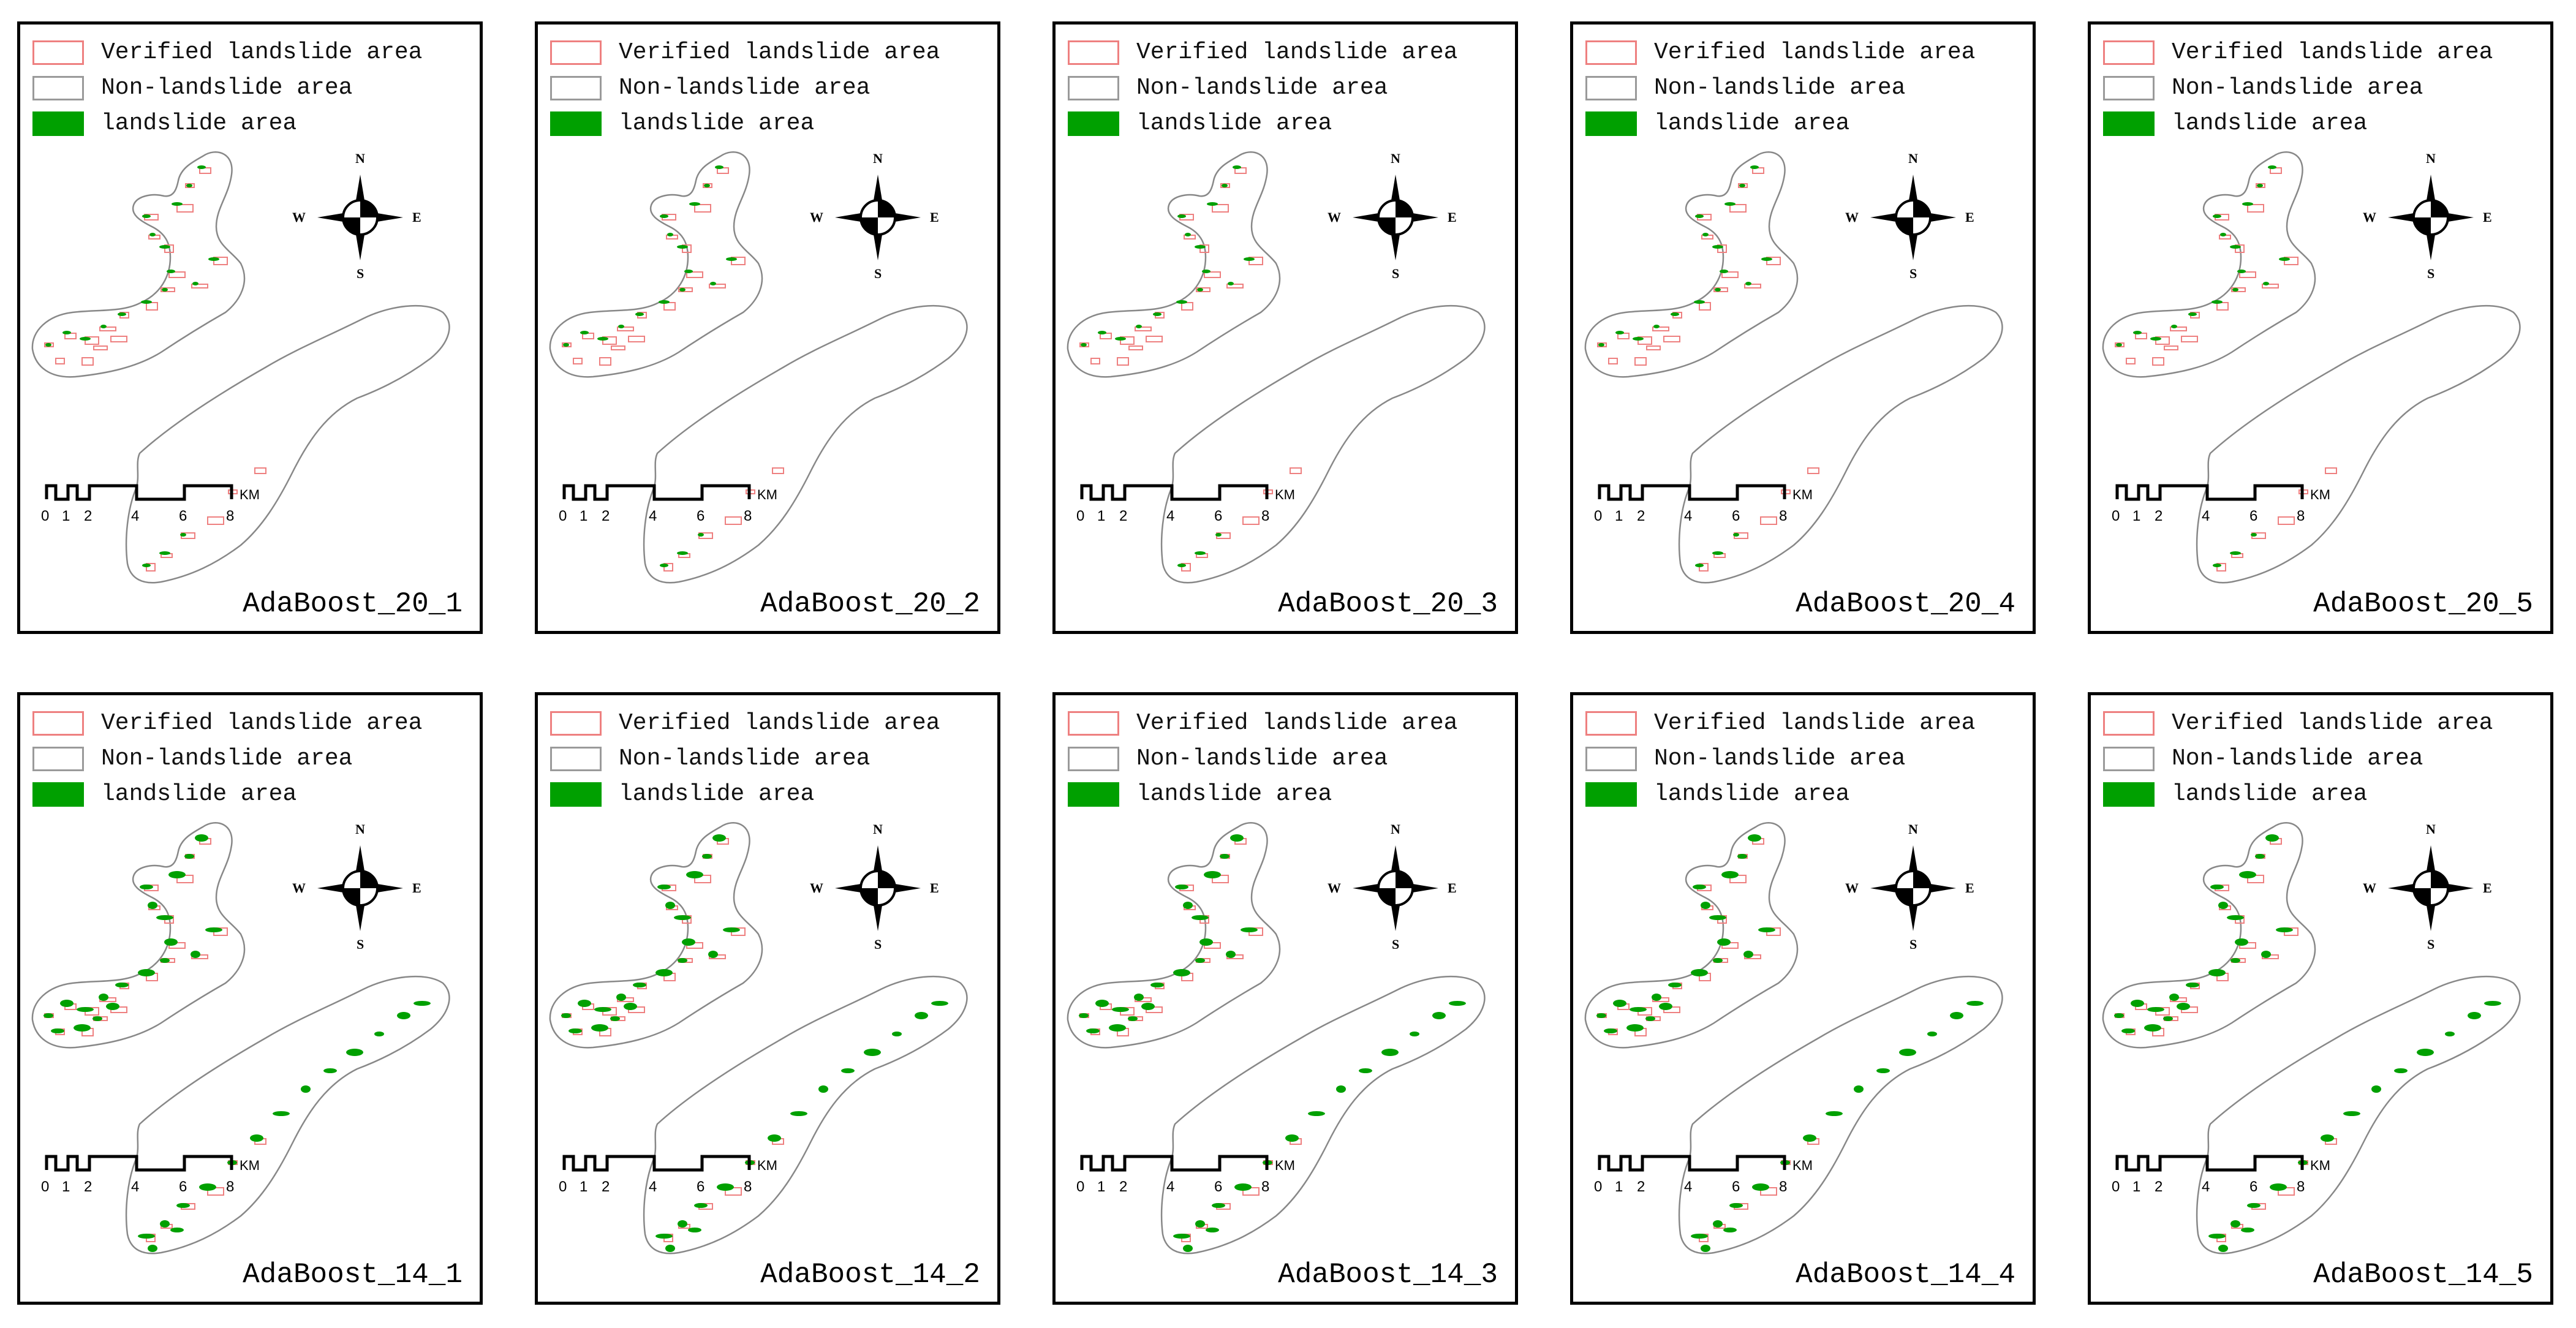  What do you see at coordinates (1905, 604) in the screenshot?
I see `panel-title: AdaBoost_20_4` at bounding box center [1905, 604].